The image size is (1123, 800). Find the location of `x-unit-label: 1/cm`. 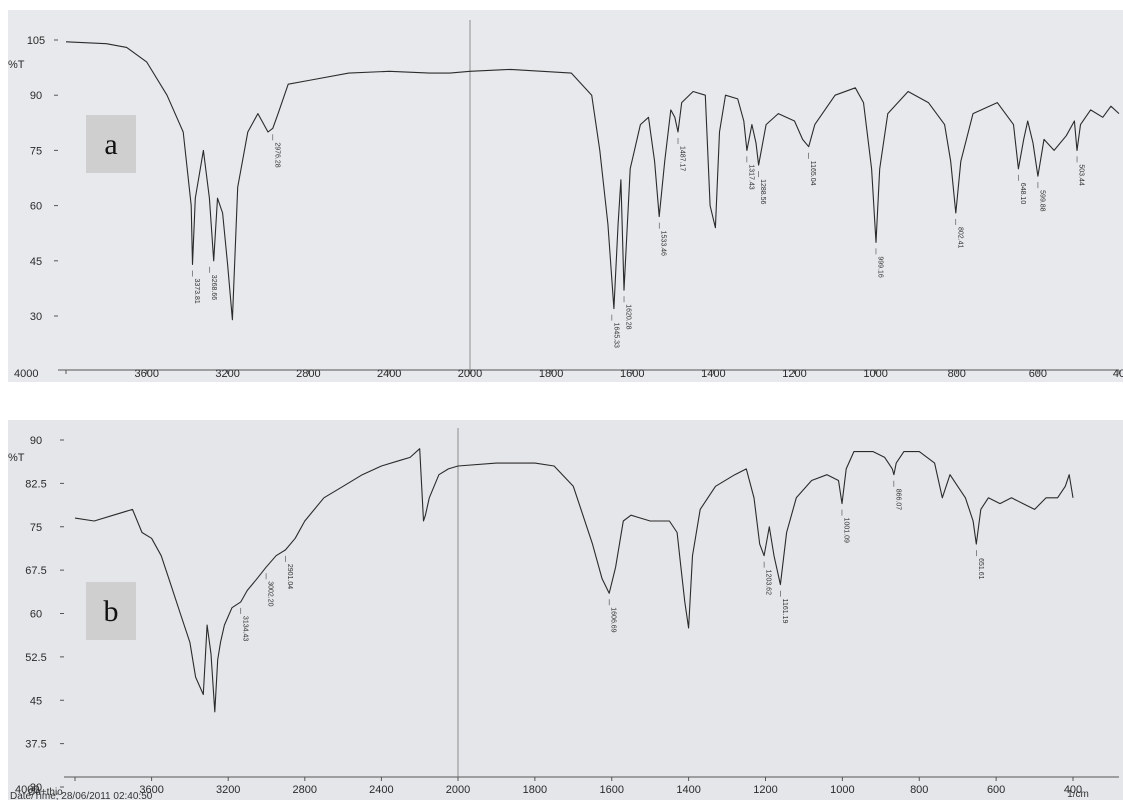

x-unit-label: 1/cm is located at coordinates (1078, 794).